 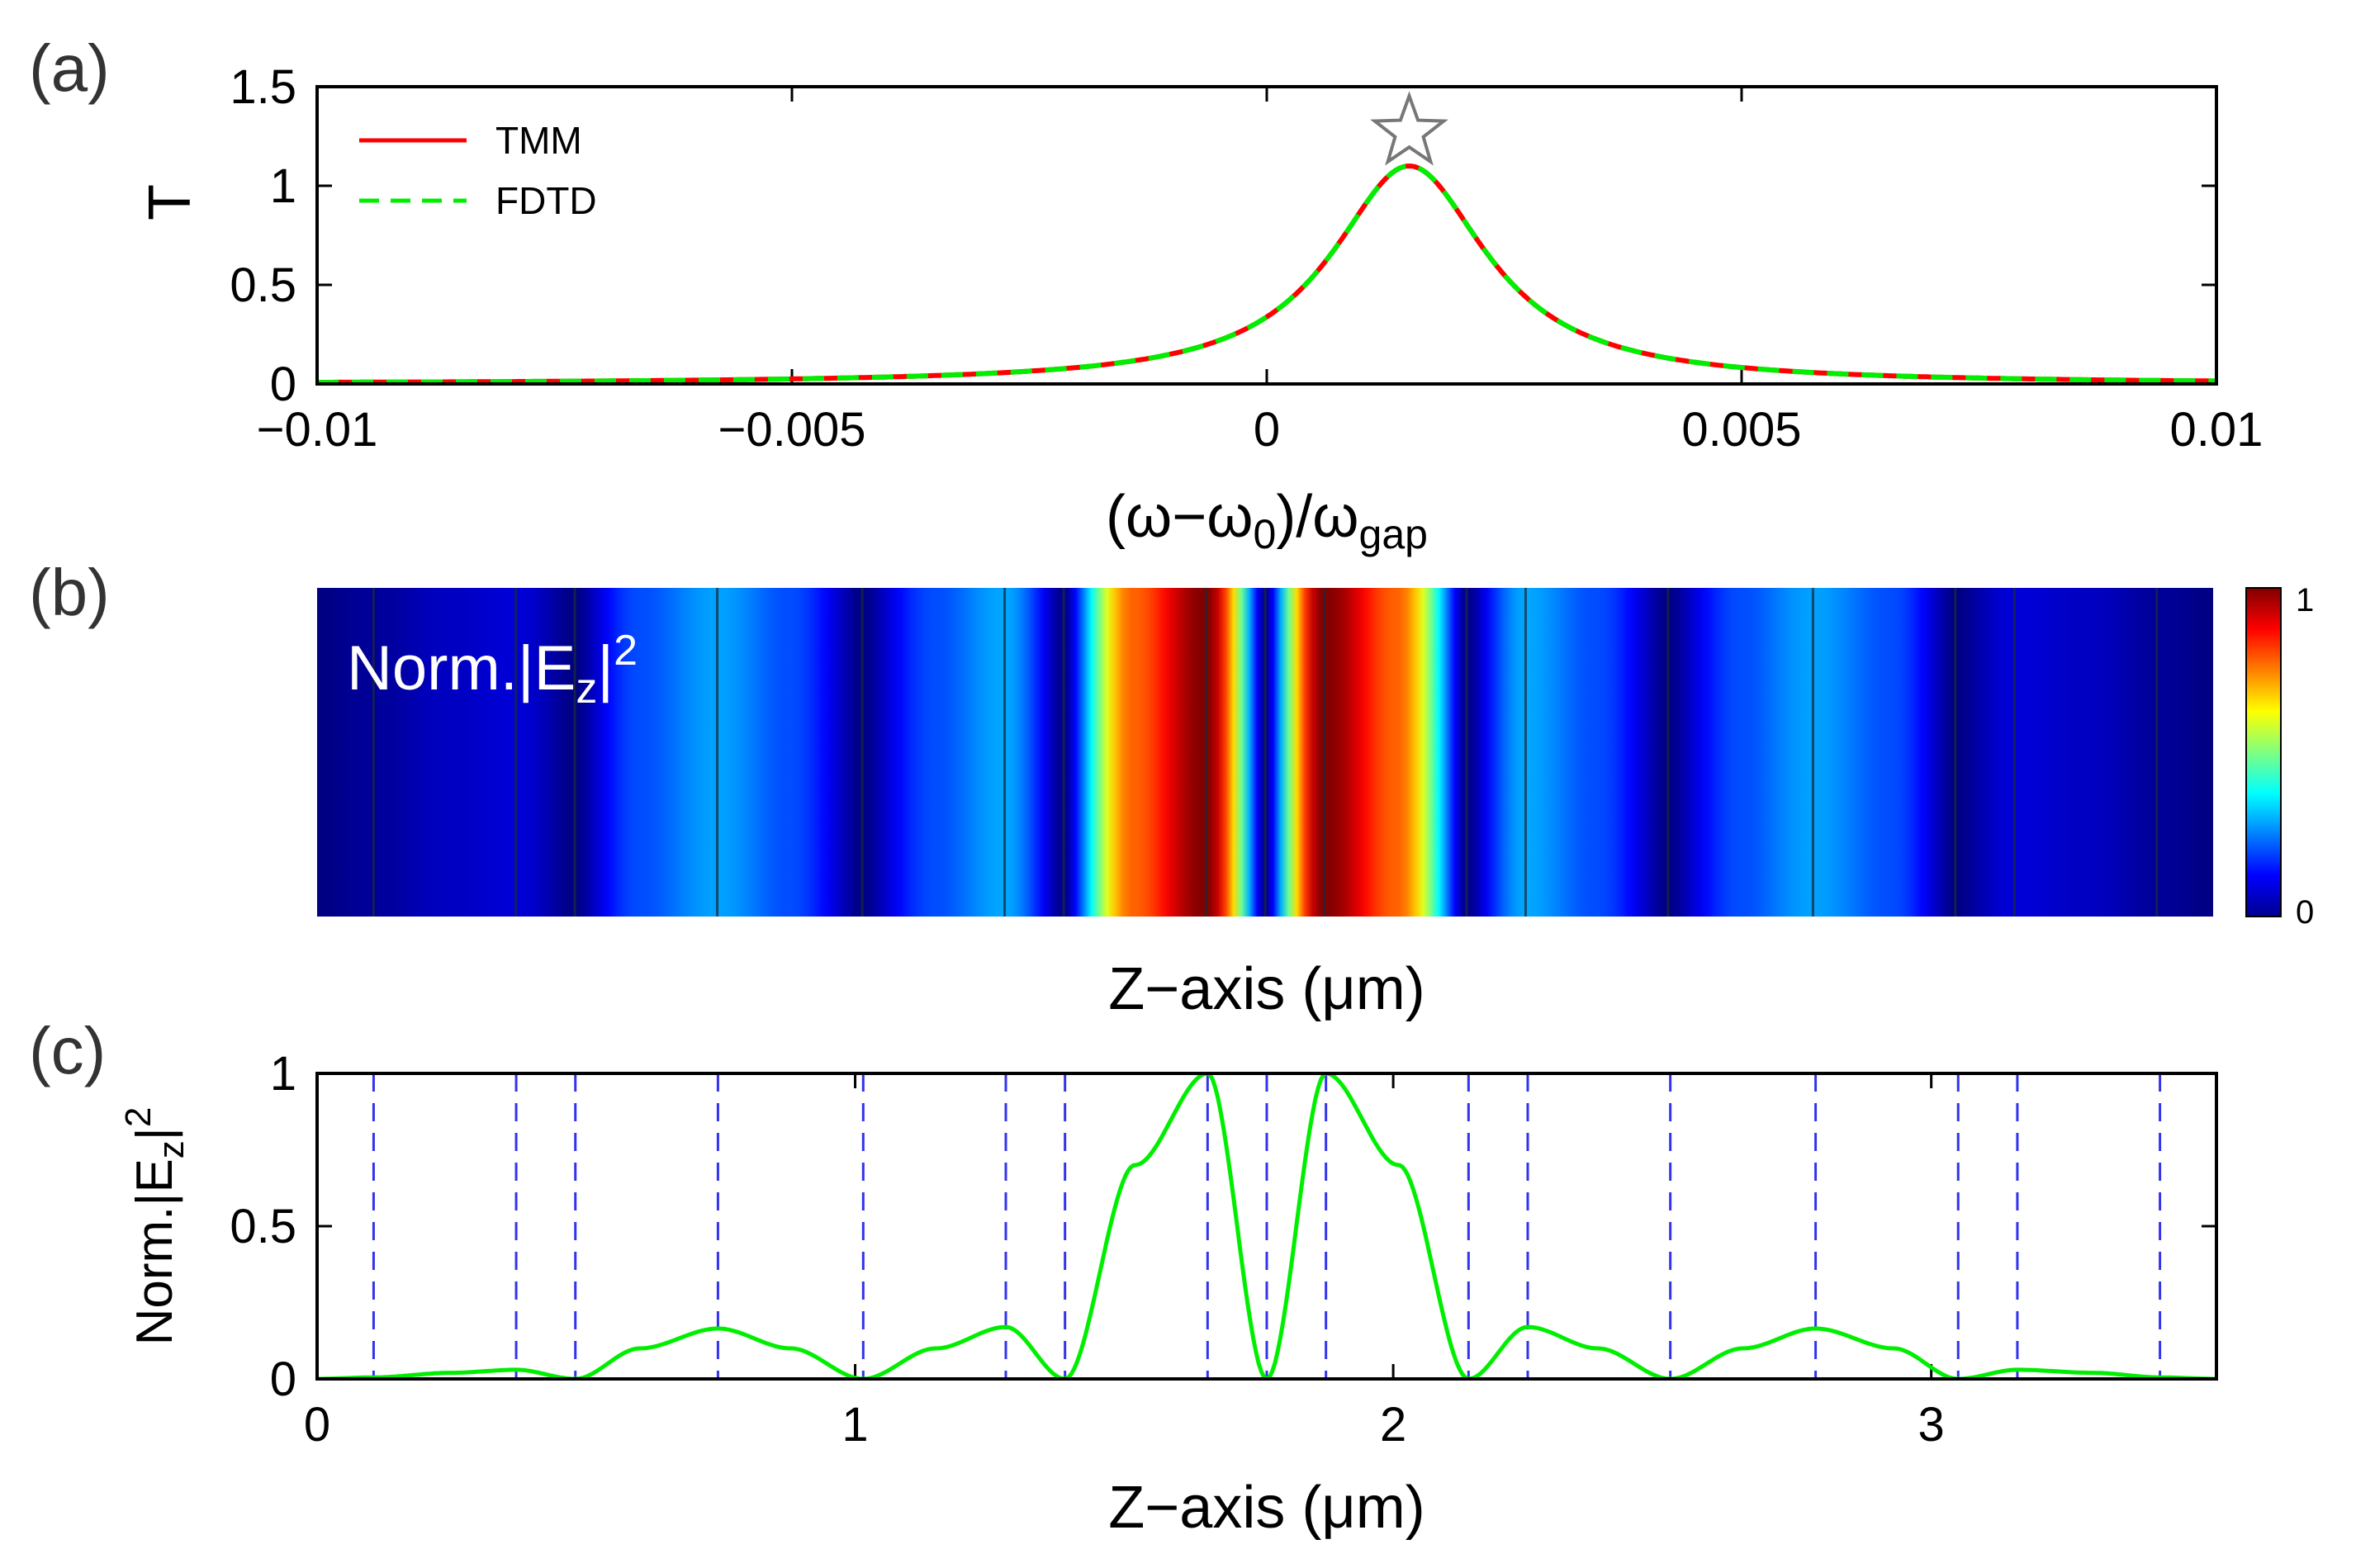 I want to click on fdtd-curve, so click(x=1266, y=273).